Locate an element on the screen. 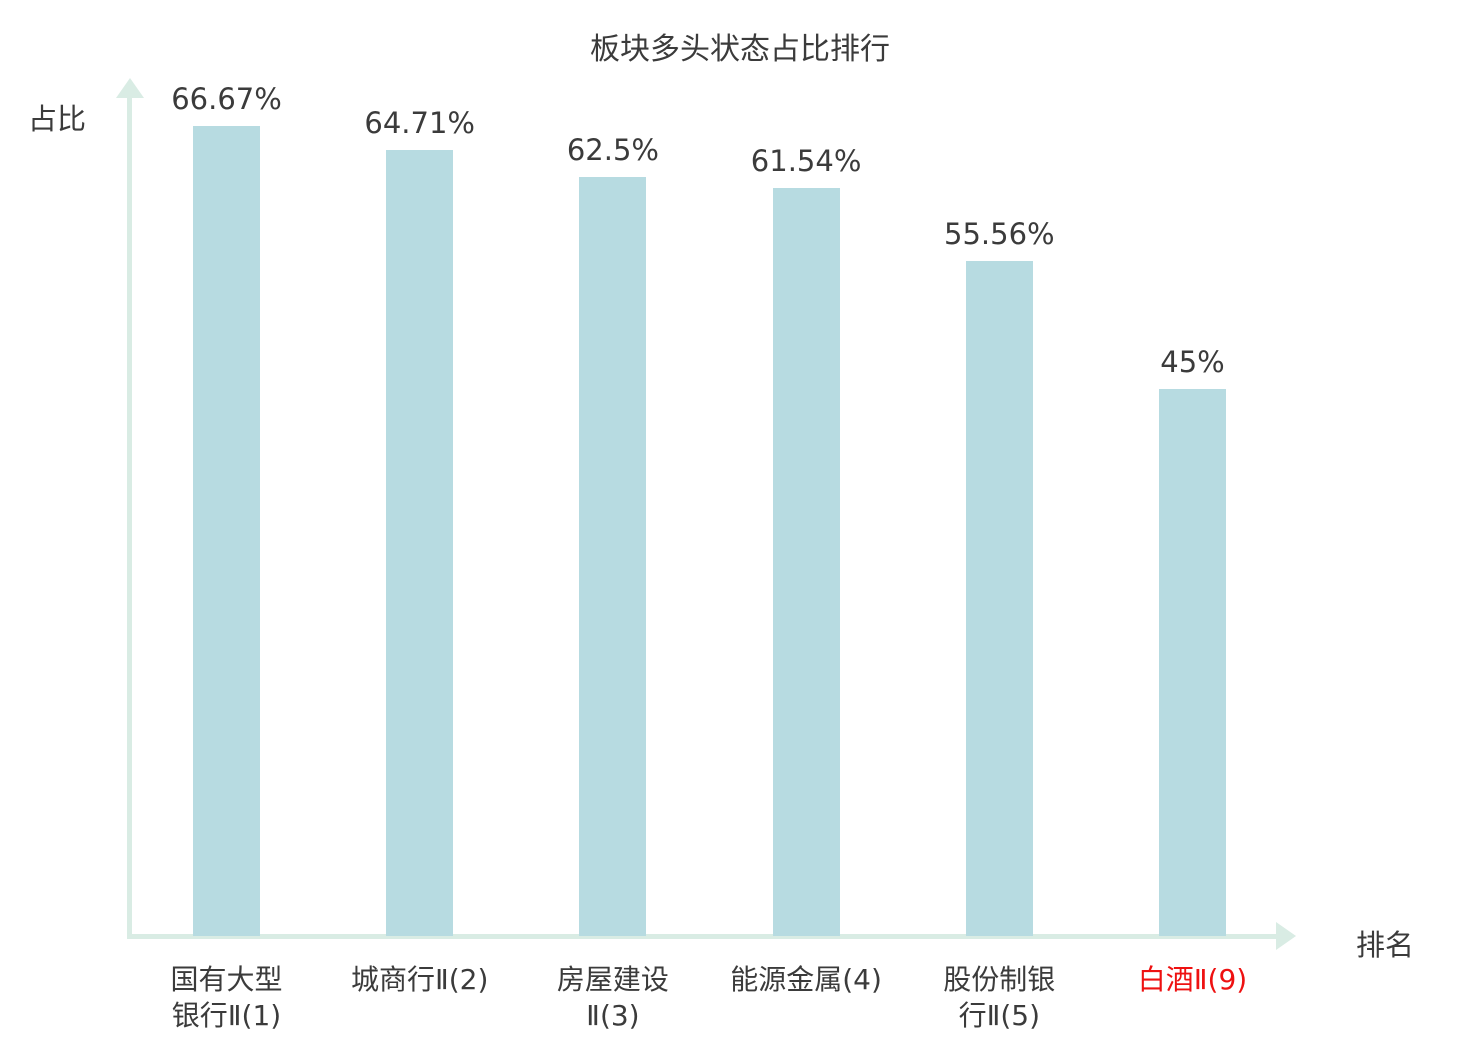  bar-category-label-line: 股份制银 is located at coordinates (999, 979).